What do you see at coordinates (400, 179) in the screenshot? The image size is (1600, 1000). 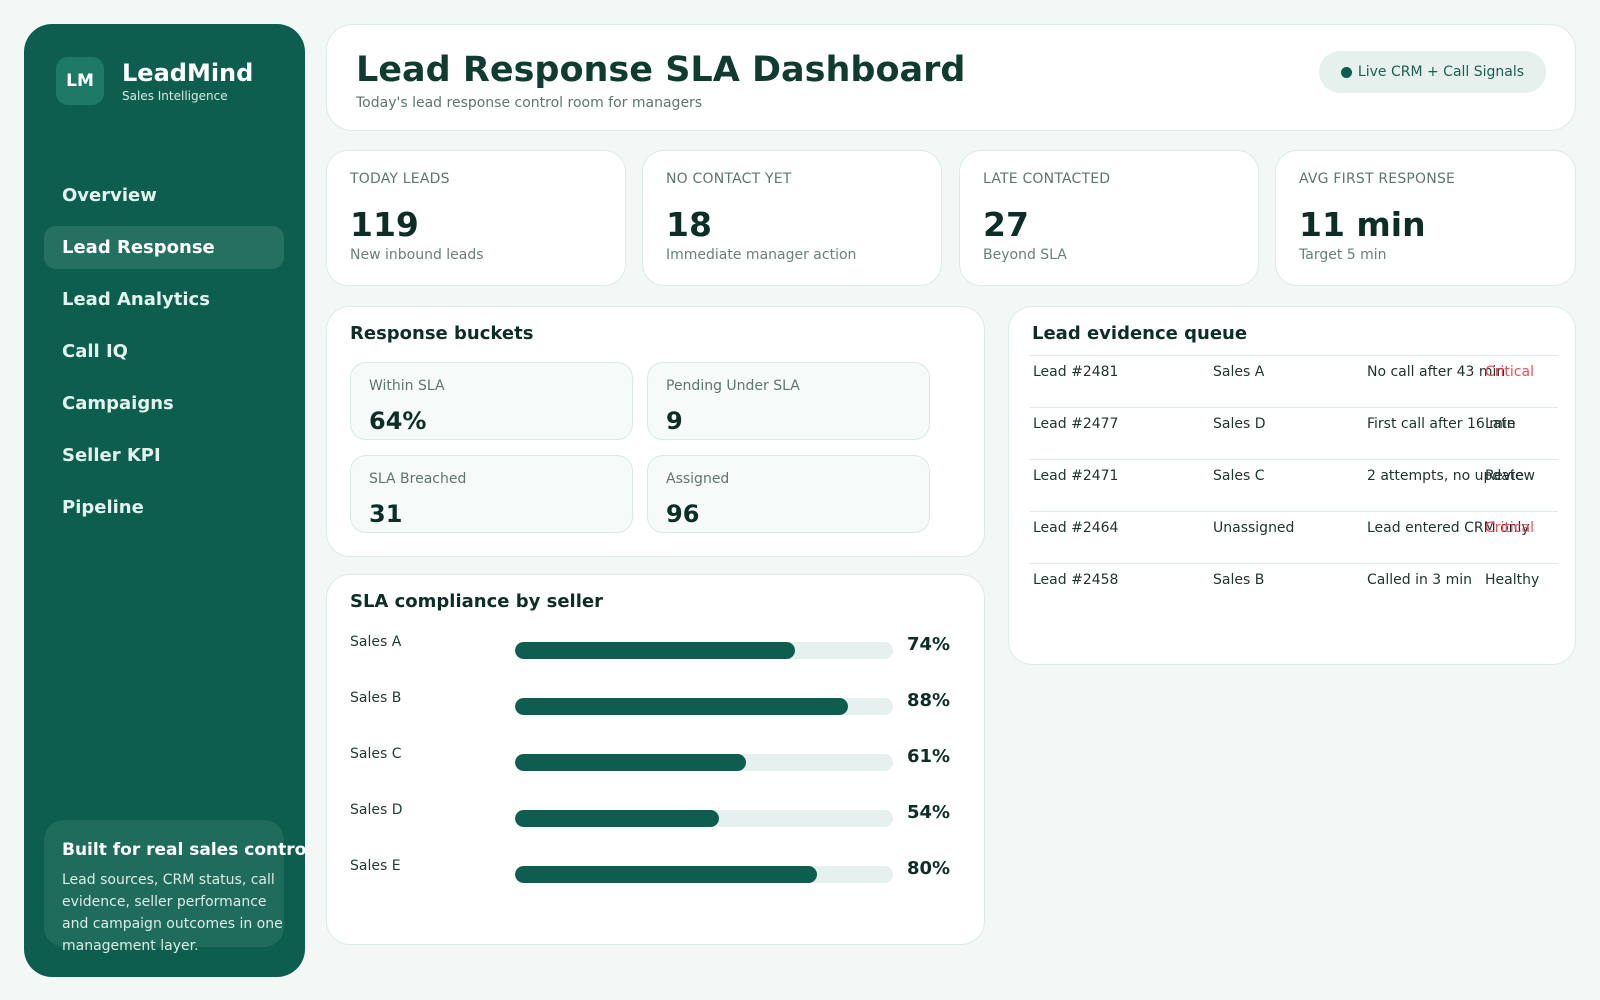 I see `kpi-label: TODAY LEADS` at bounding box center [400, 179].